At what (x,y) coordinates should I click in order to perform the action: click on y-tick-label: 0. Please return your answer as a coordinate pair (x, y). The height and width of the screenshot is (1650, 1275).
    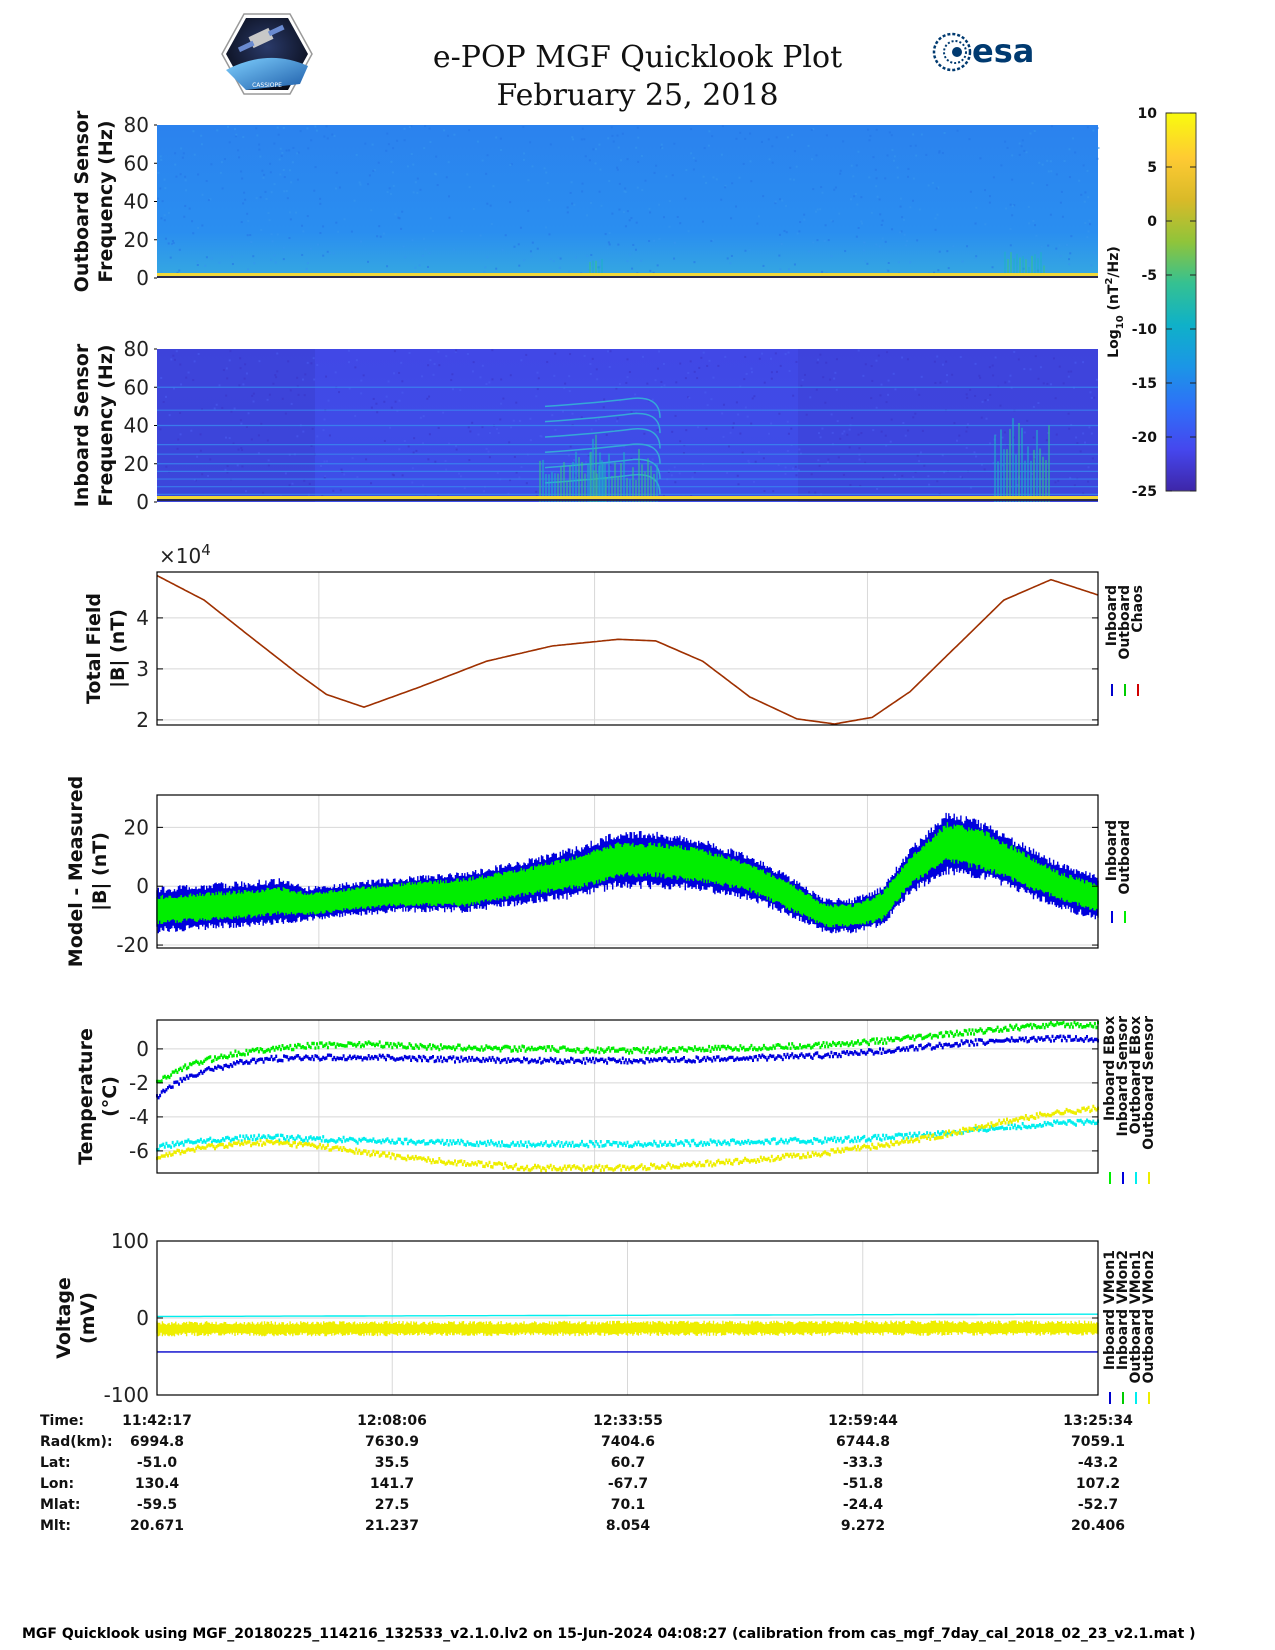
    Looking at the image, I should click on (142, 502).